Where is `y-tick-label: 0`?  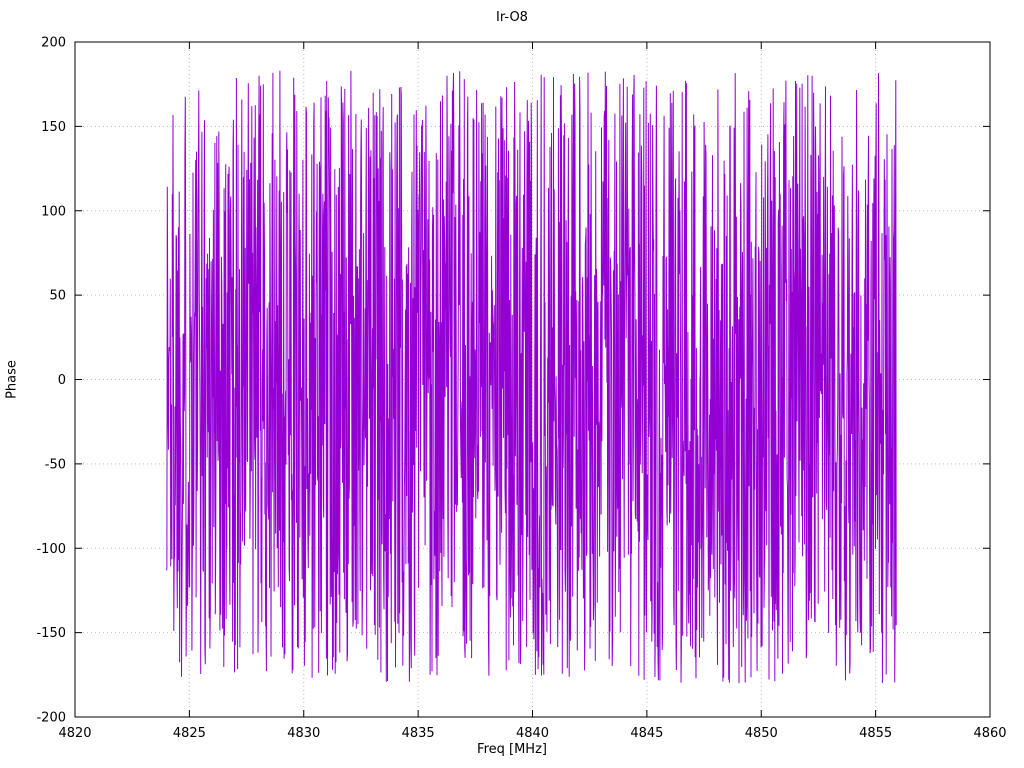
y-tick-label: 0 is located at coordinates (62, 380).